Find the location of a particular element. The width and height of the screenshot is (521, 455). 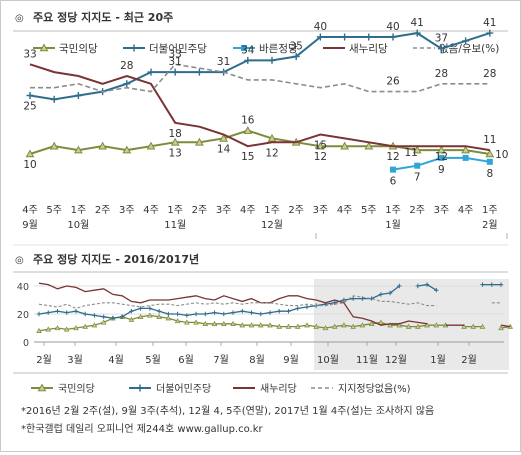

chart1-data-label-2-16: 7 is located at coordinates (417, 178).